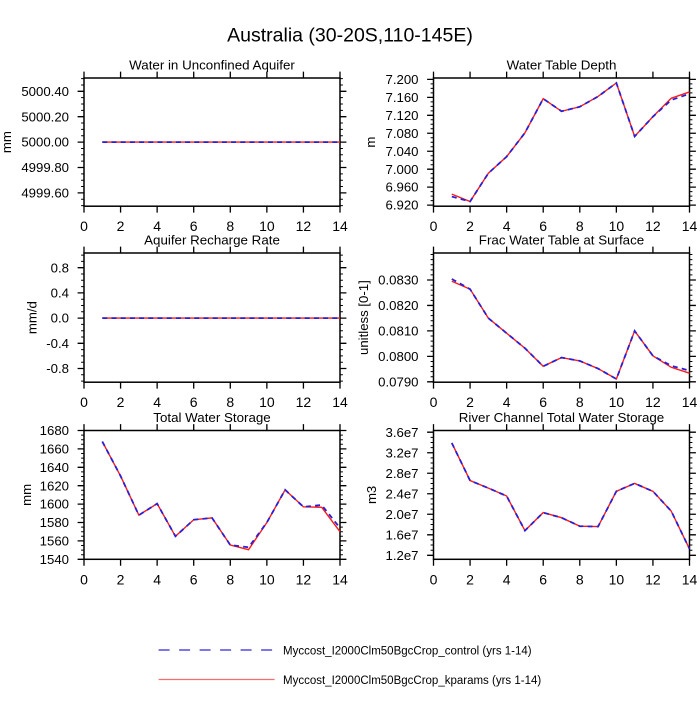 The height and width of the screenshot is (705, 700). What do you see at coordinates (54, 541) in the screenshot?
I see `svg-text: 1560` at bounding box center [54, 541].